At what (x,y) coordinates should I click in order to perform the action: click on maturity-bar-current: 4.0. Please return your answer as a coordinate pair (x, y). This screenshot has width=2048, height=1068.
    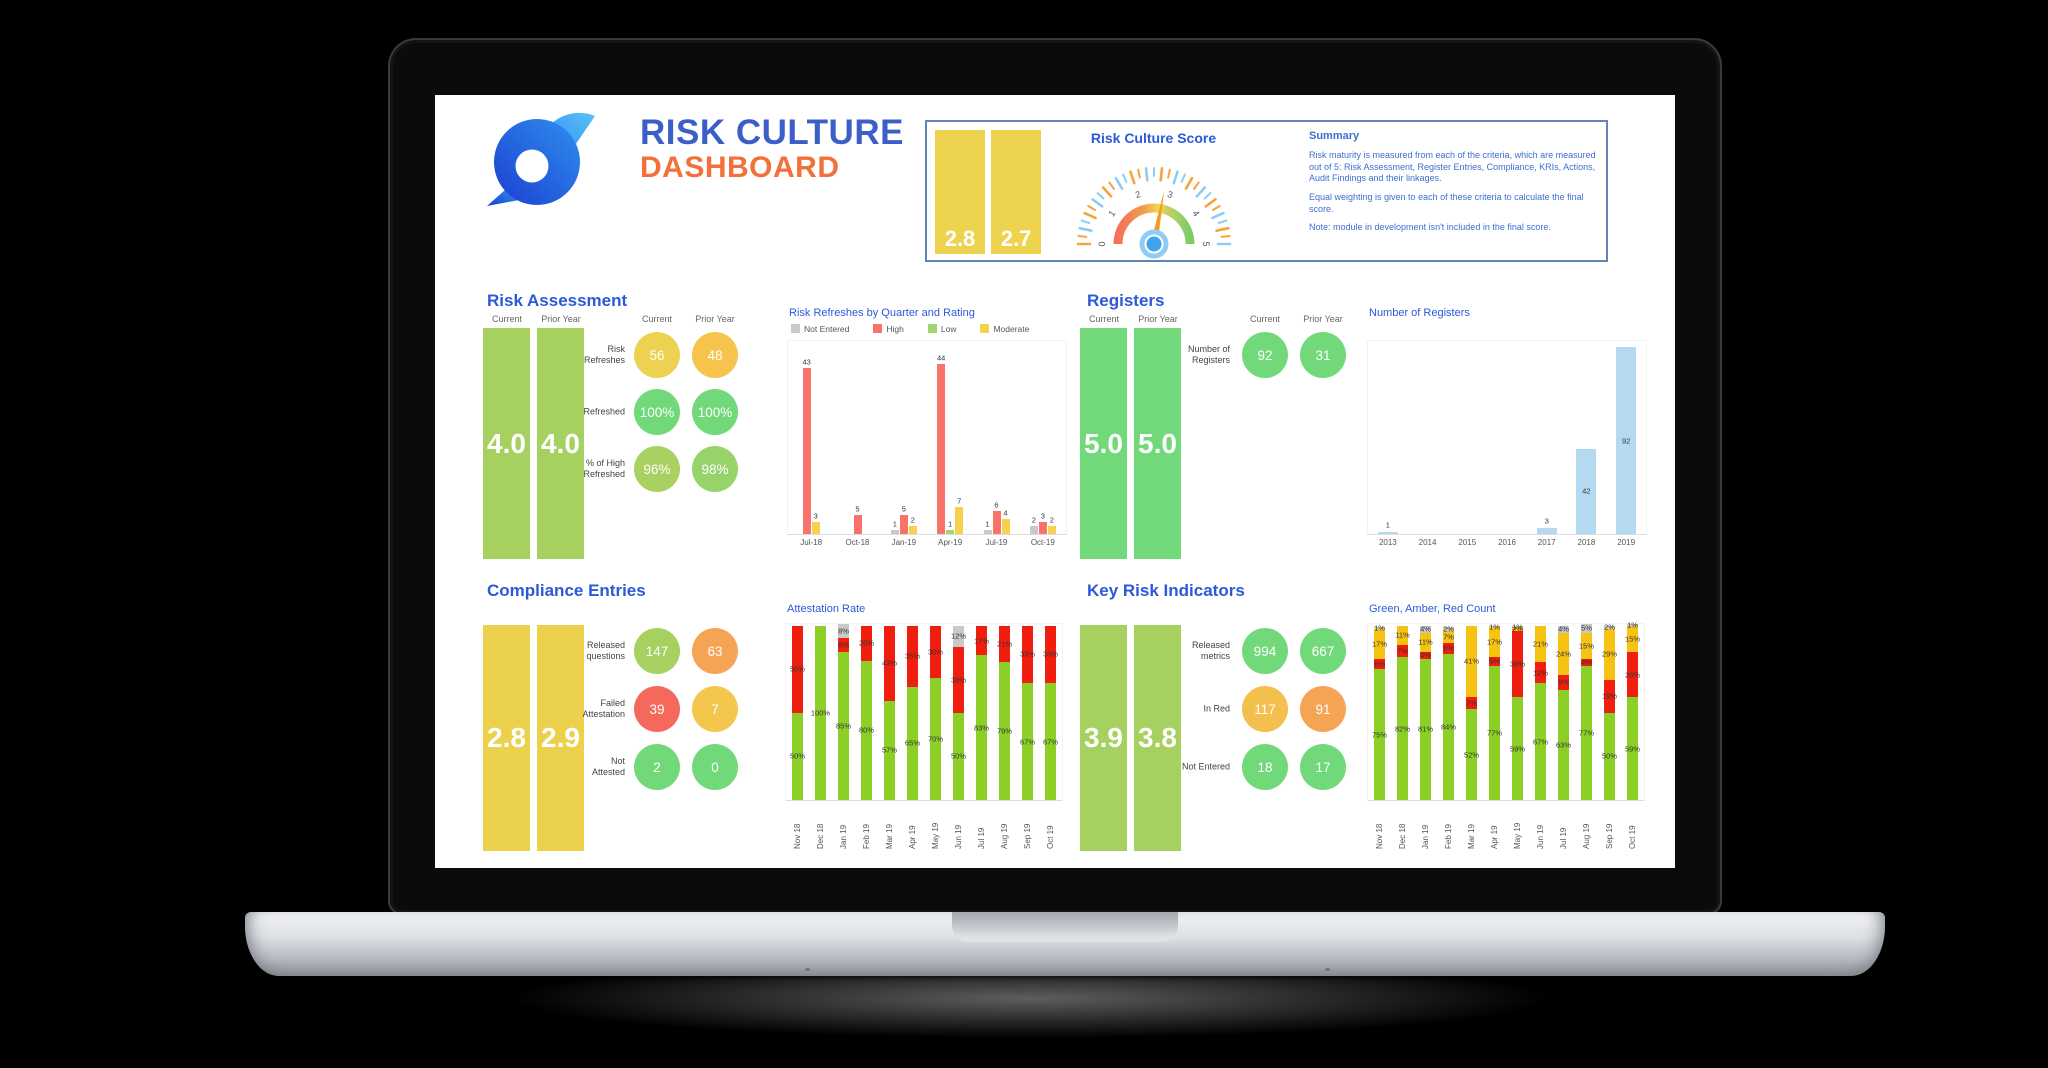
    Looking at the image, I should click on (506, 443).